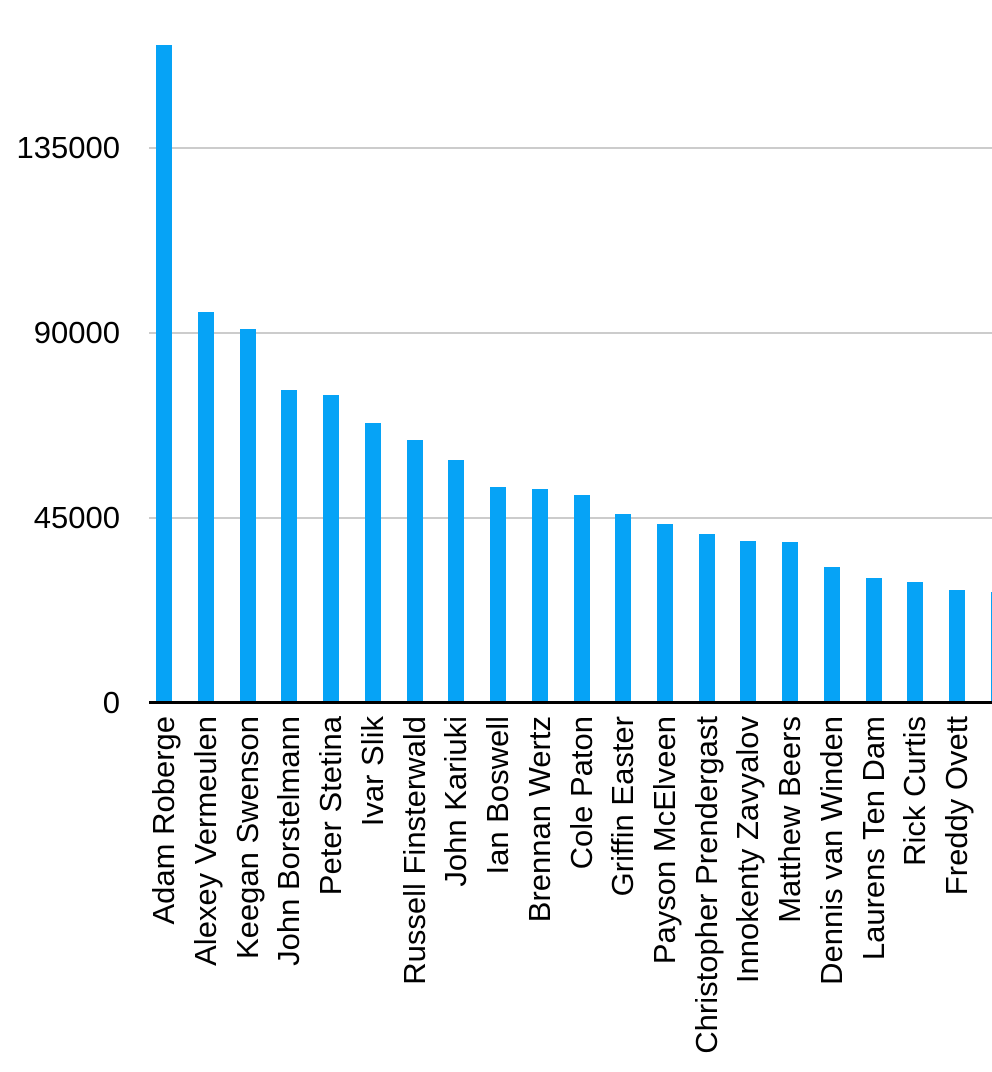  What do you see at coordinates (164, 373) in the screenshot?
I see `bar-Adam Roberge` at bounding box center [164, 373].